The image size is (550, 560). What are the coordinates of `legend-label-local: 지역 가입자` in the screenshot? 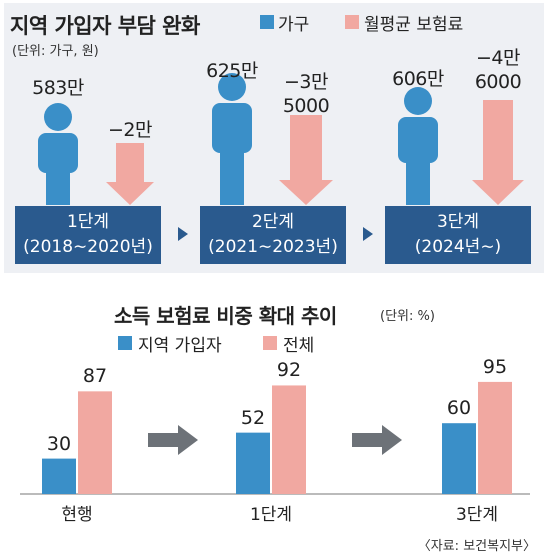 It's located at (180, 346).